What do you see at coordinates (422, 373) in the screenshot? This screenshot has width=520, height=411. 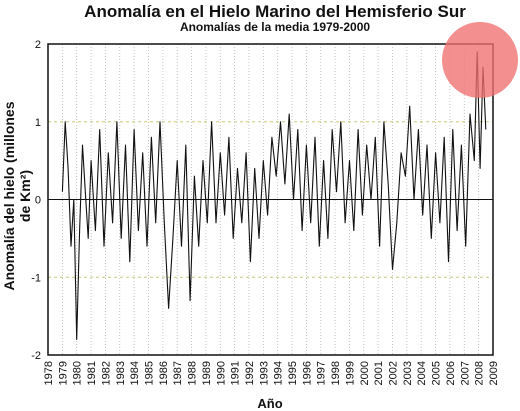 I see `x-tick-label: 2004` at bounding box center [422, 373].